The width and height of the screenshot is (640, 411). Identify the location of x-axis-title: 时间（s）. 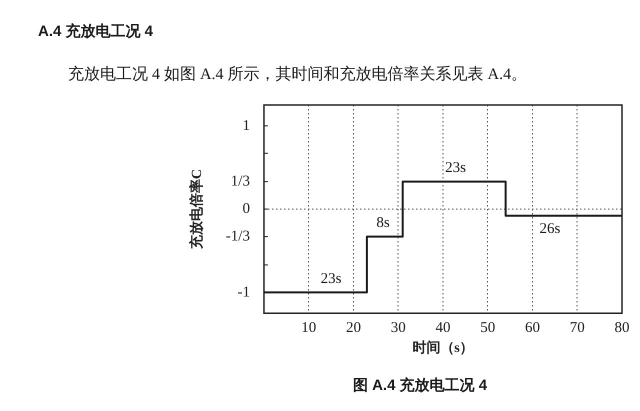
(443, 348).